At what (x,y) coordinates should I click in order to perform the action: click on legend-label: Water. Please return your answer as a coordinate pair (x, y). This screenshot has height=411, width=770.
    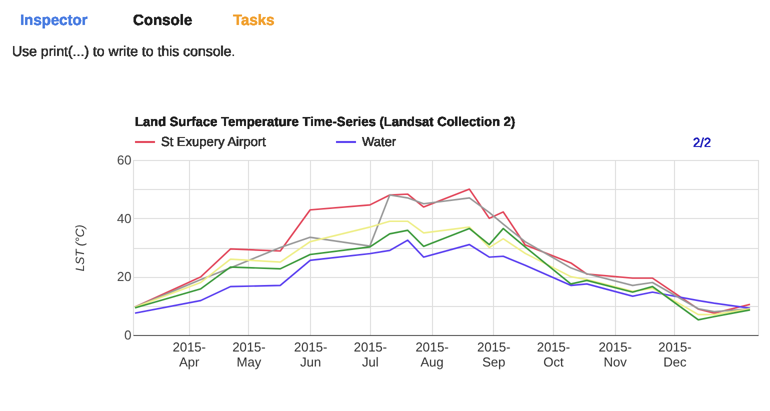
    Looking at the image, I should click on (379, 141).